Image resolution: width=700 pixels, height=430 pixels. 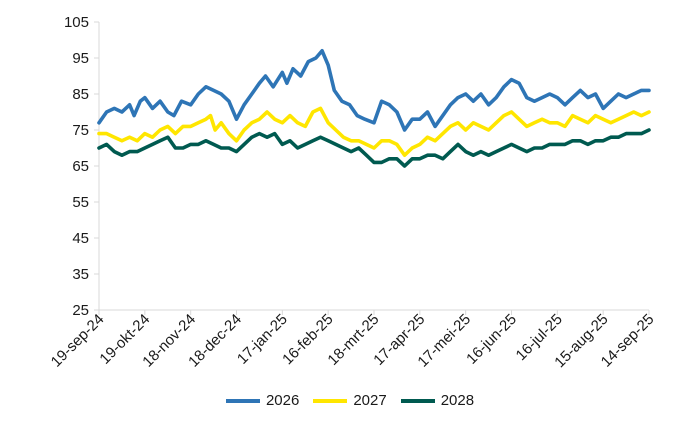 I want to click on y-tick-label: 95, so click(x=80, y=58).